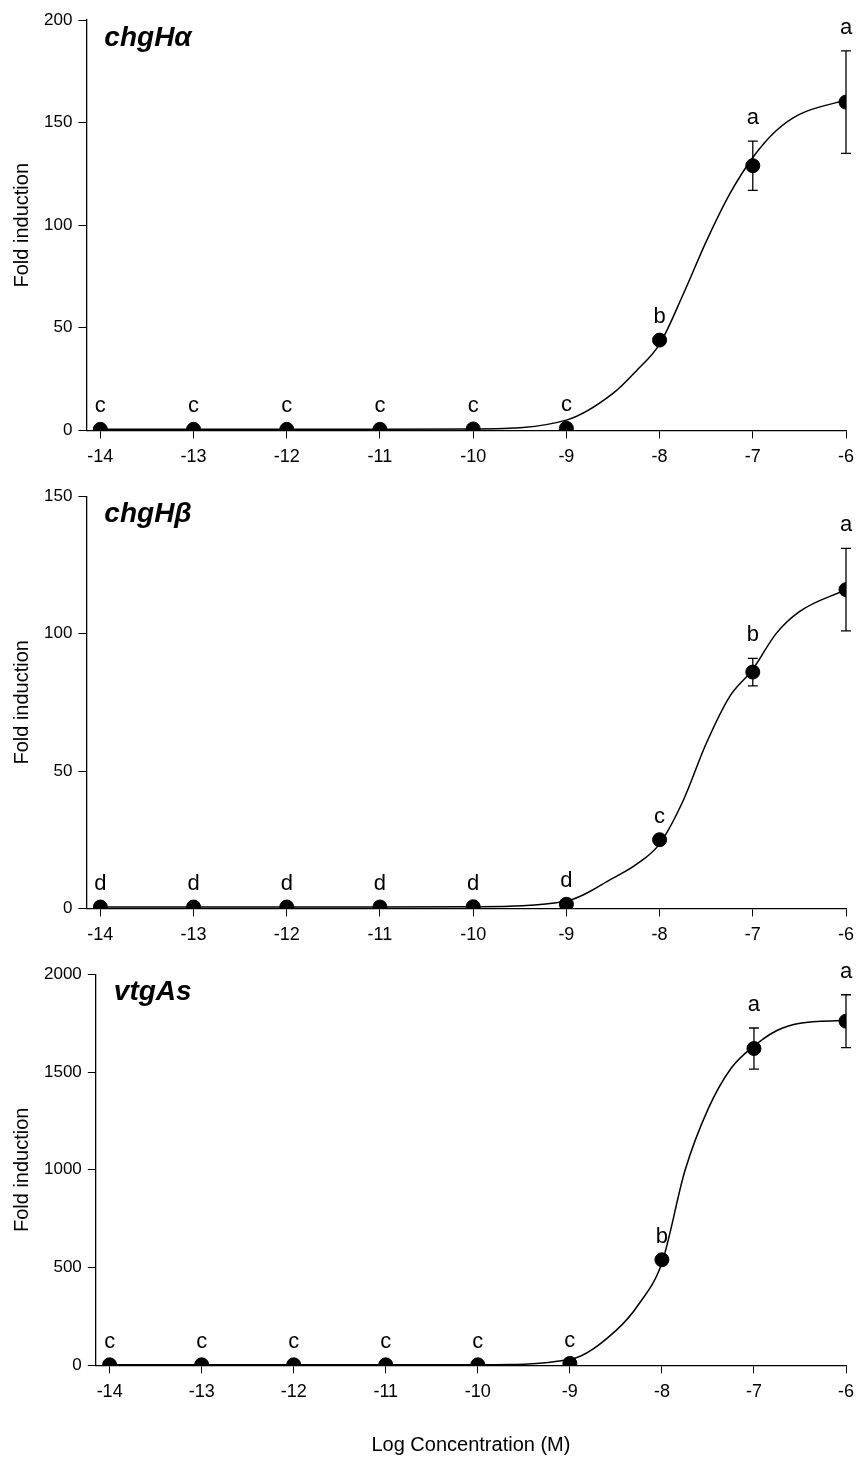  I want to click on y-tick-label: 500, so click(67, 1267).